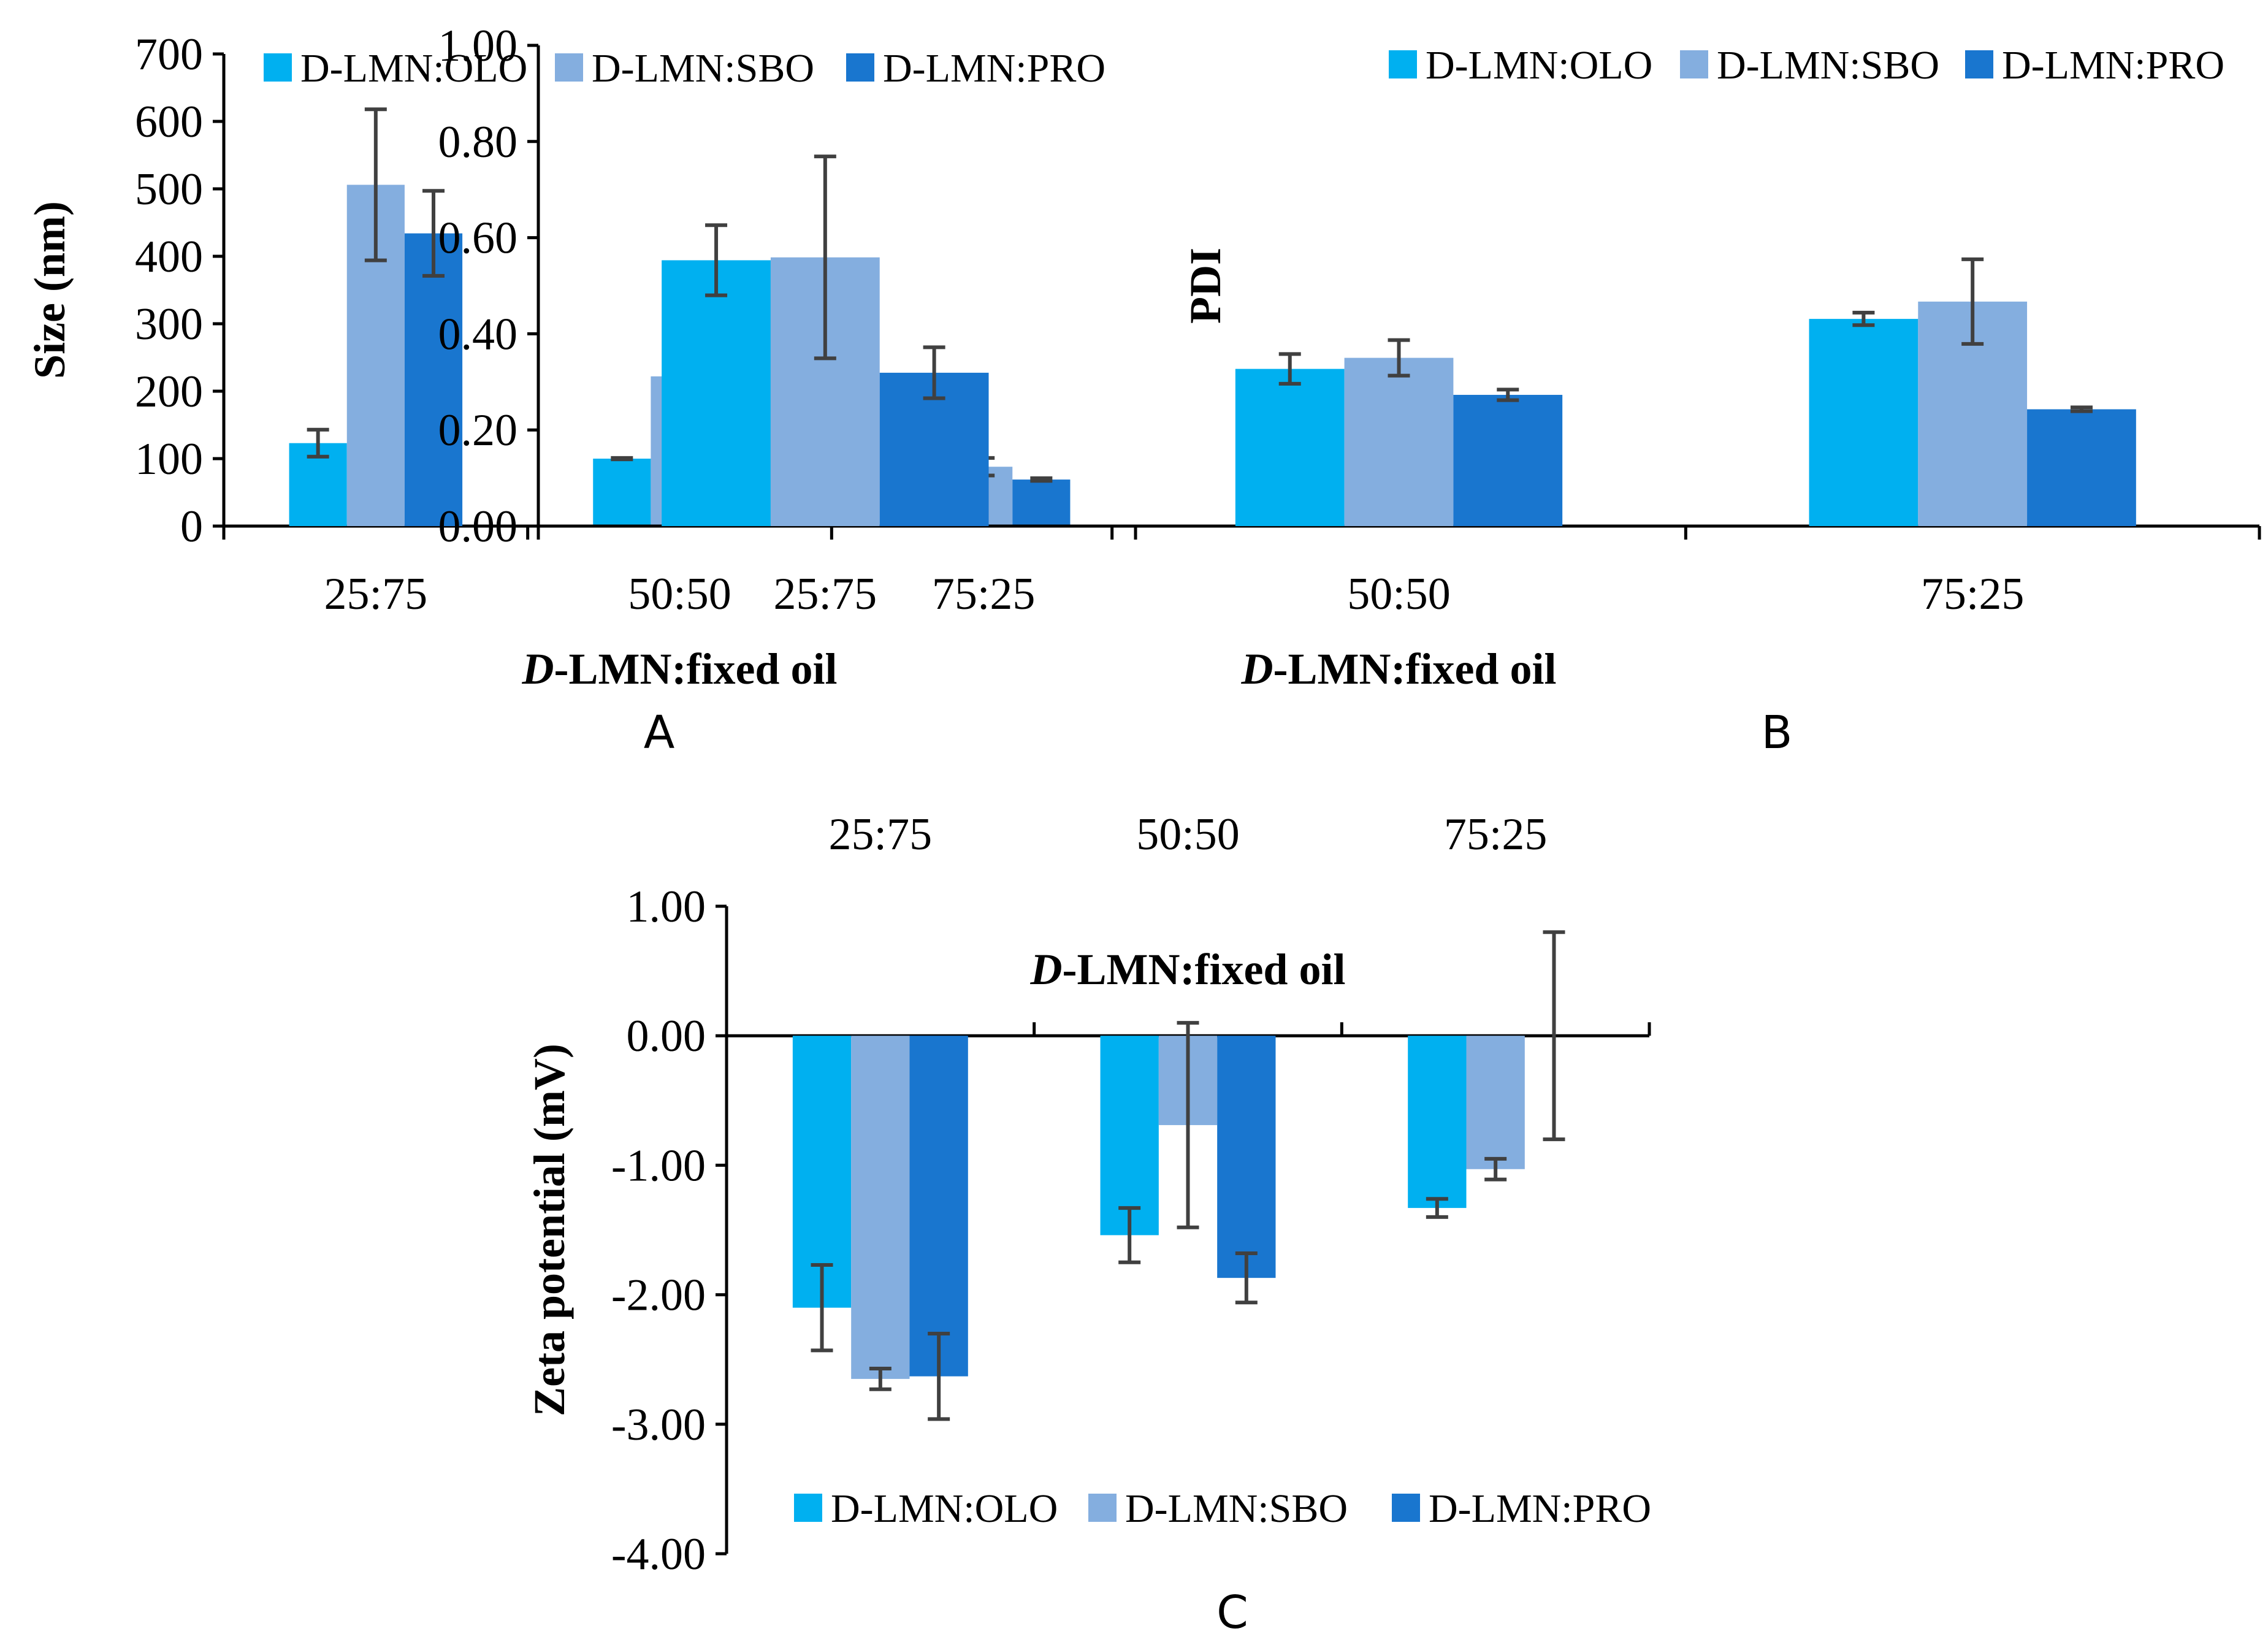 This screenshot has width=2268, height=1650. Describe the element at coordinates (169, 122) in the screenshot. I see `y-tick-label: 600` at that location.